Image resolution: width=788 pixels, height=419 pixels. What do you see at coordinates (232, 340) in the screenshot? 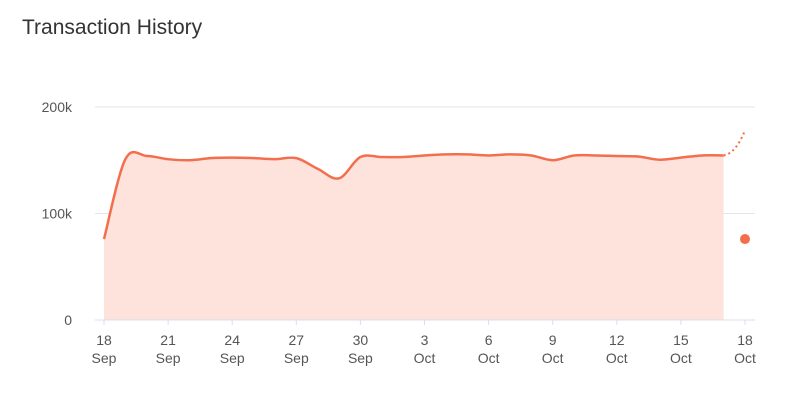
I see `x-tick-day: 24` at bounding box center [232, 340].